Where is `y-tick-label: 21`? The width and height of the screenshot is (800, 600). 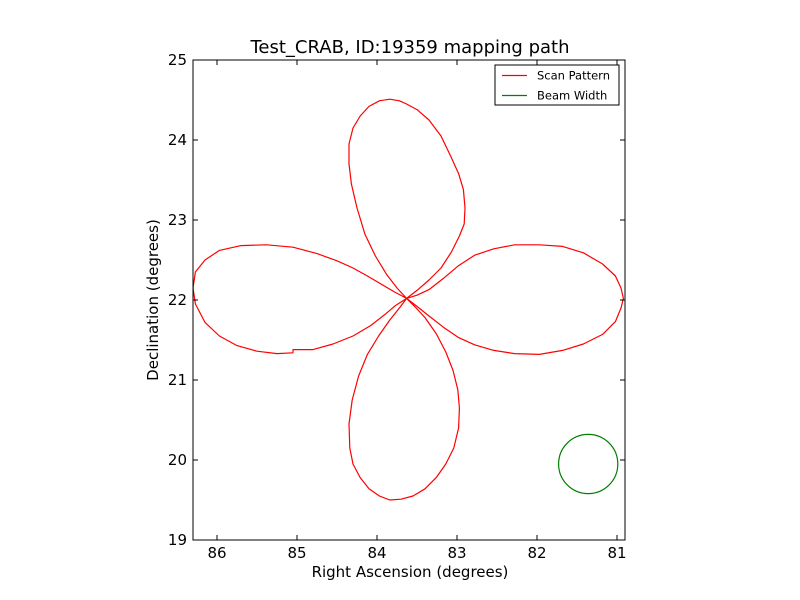
y-tick-label: 21 is located at coordinates (177, 380).